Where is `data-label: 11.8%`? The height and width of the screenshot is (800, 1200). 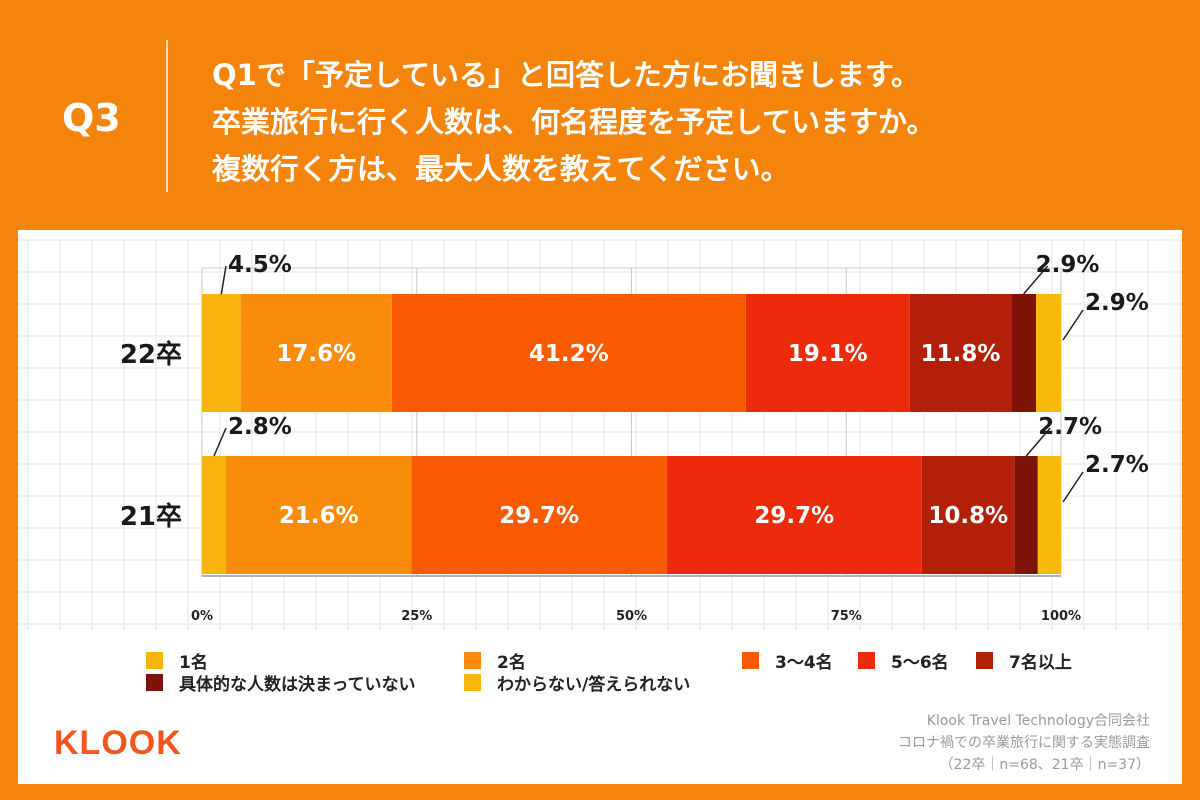
data-label: 11.8% is located at coordinates (961, 354).